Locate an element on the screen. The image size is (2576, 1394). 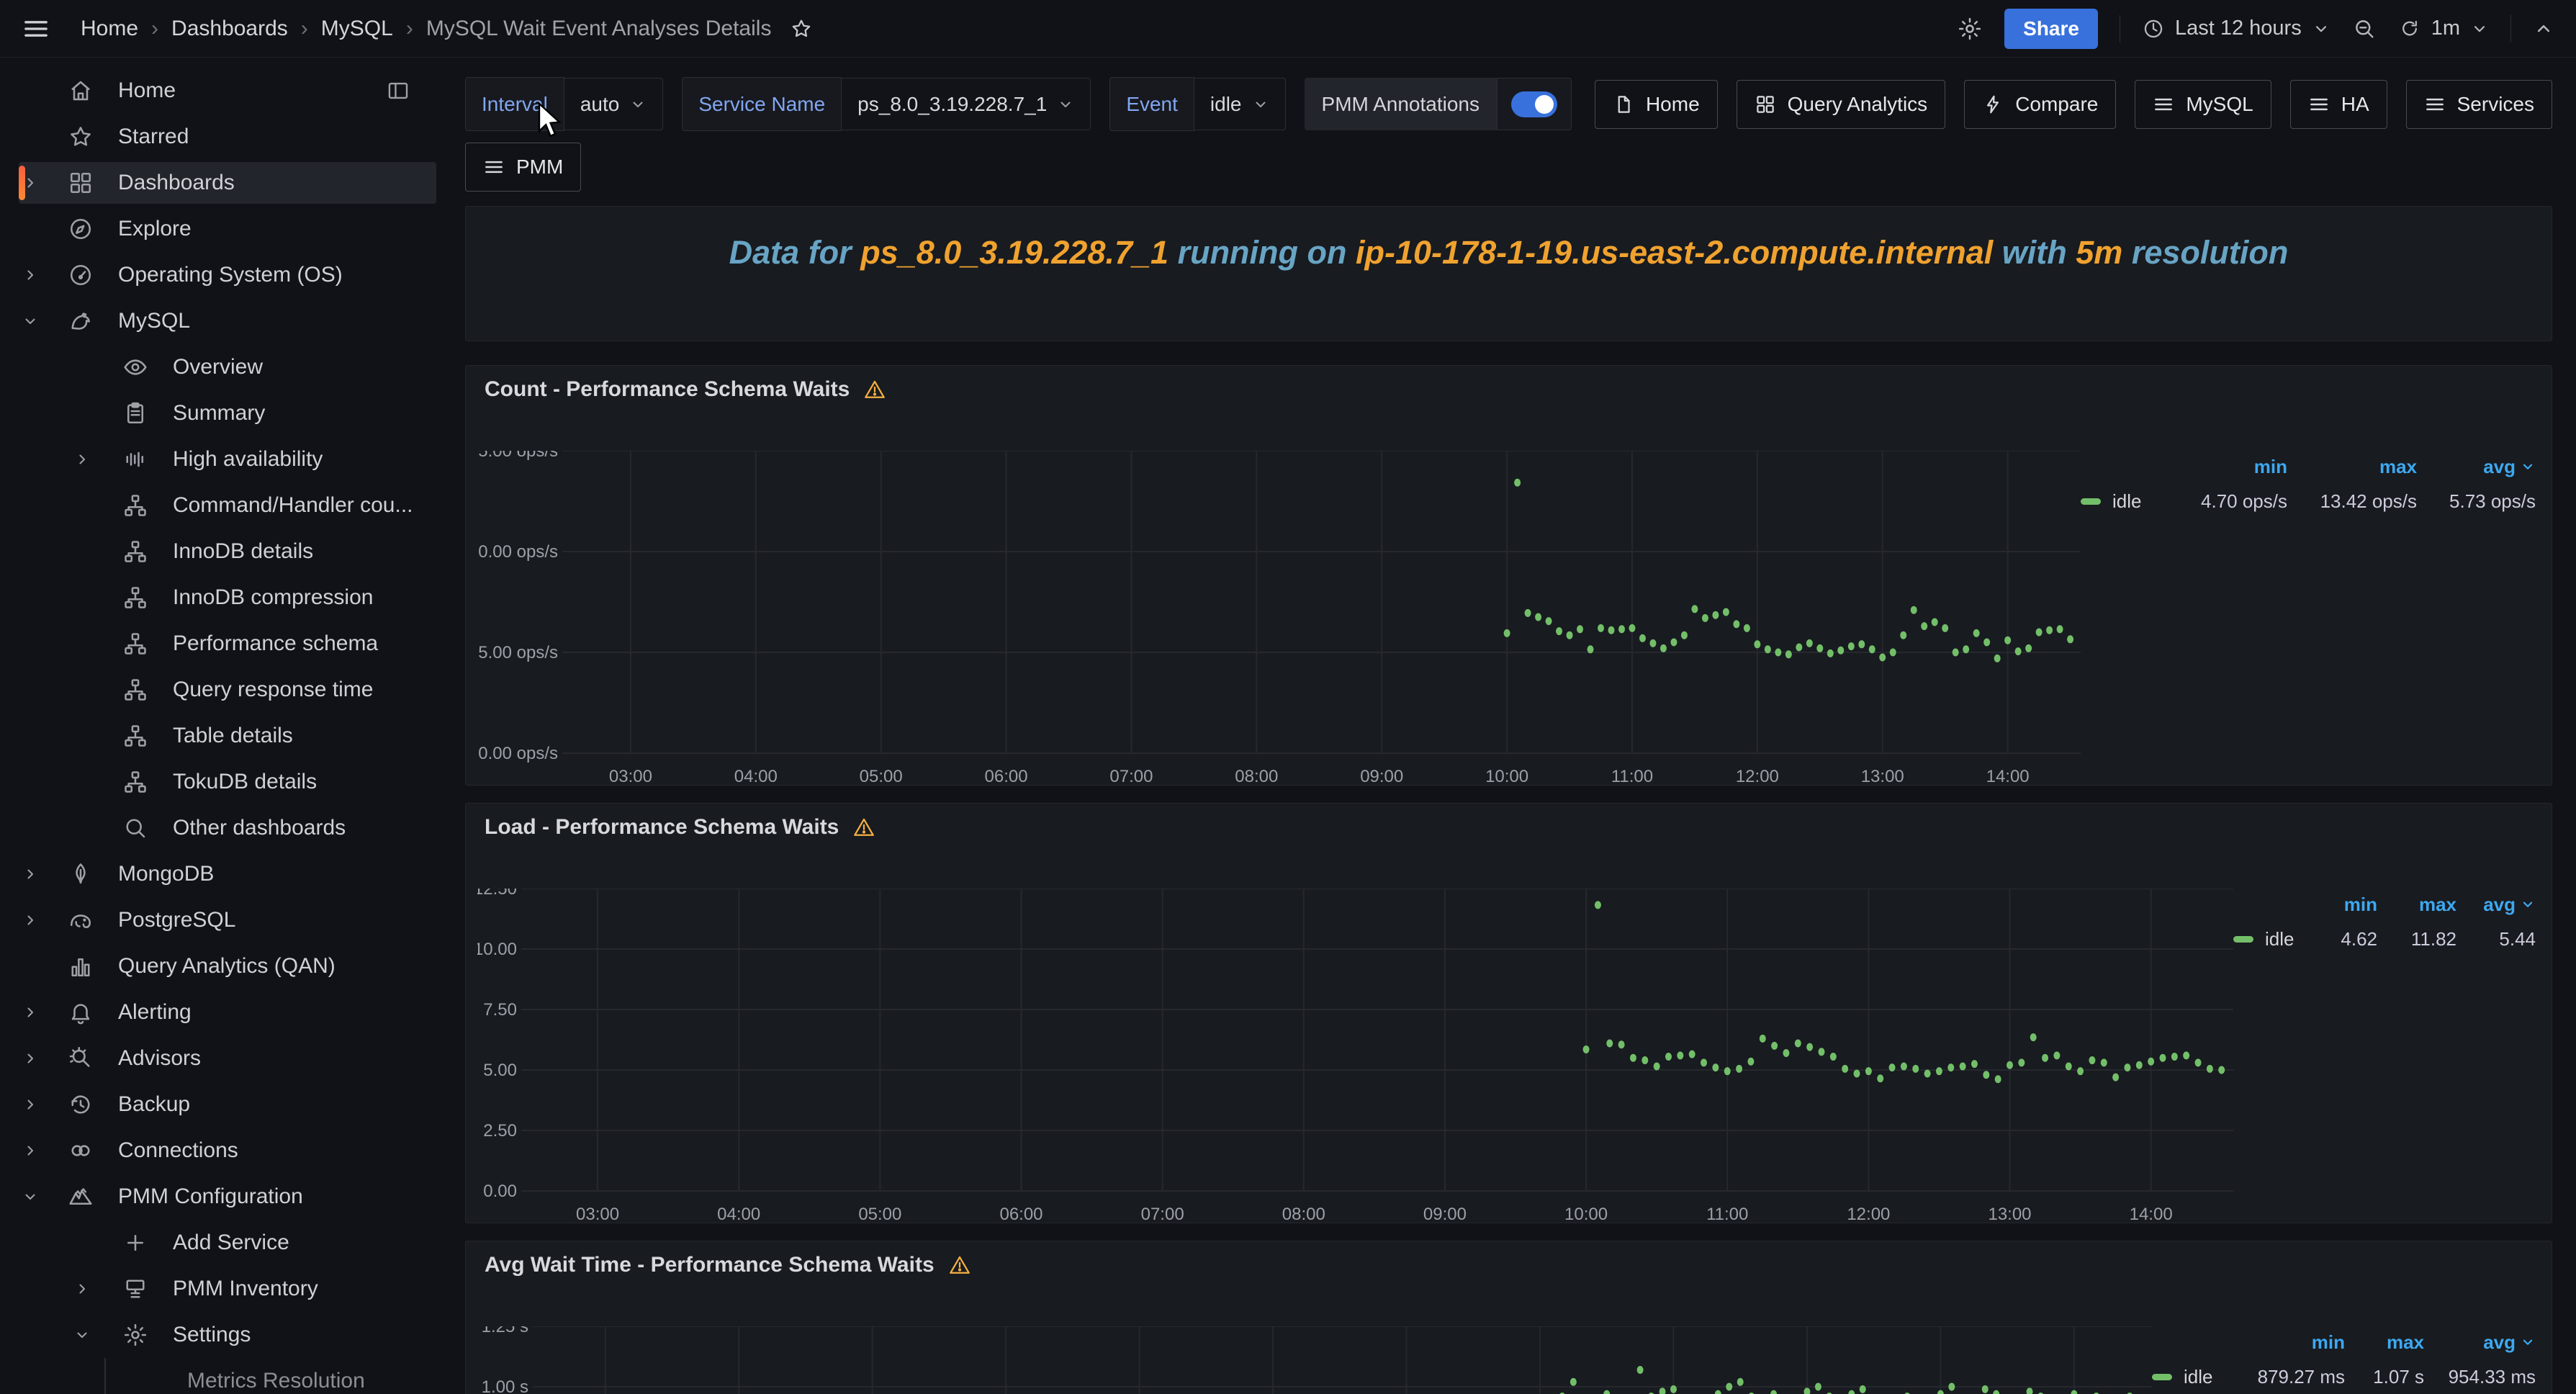
pmm-menu-button: PMM is located at coordinates (523, 168).